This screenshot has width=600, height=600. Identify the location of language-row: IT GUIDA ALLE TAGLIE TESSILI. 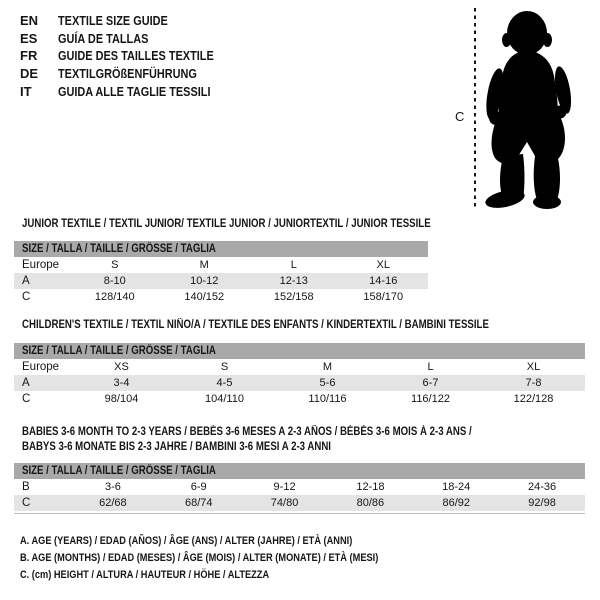
(131, 91).